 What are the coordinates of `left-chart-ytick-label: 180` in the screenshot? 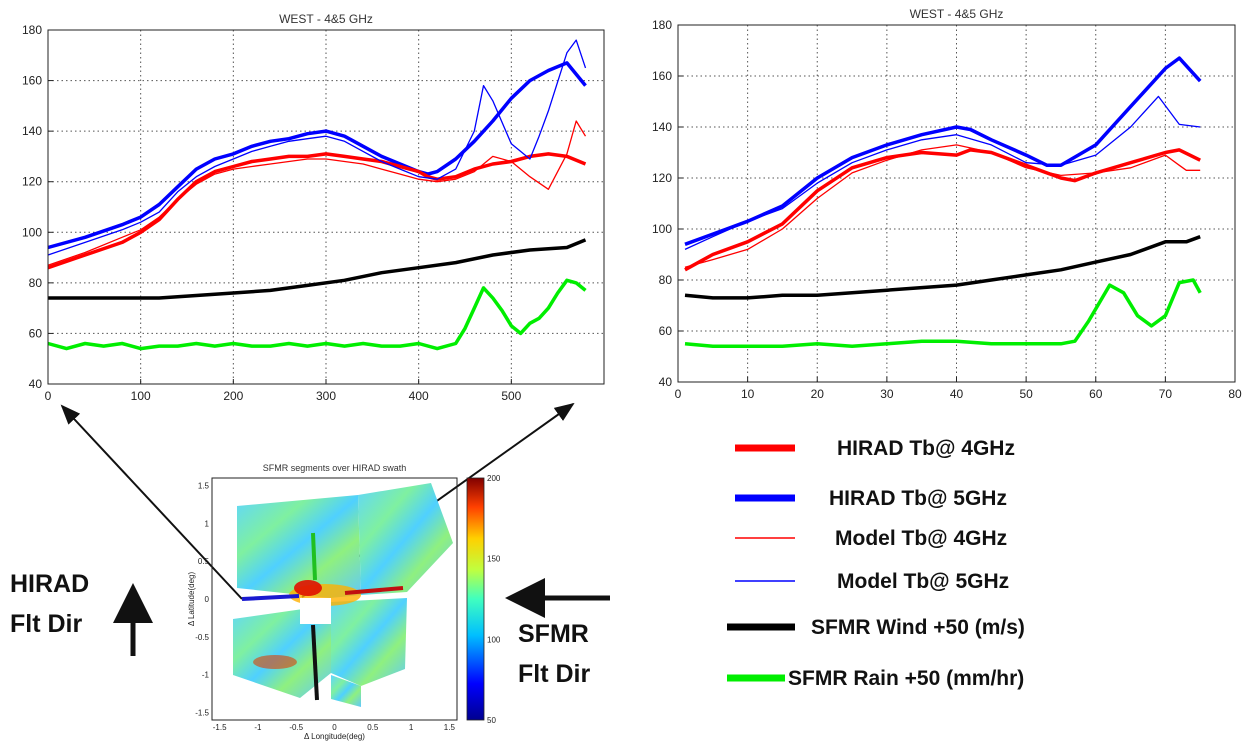 It's located at (32, 30).